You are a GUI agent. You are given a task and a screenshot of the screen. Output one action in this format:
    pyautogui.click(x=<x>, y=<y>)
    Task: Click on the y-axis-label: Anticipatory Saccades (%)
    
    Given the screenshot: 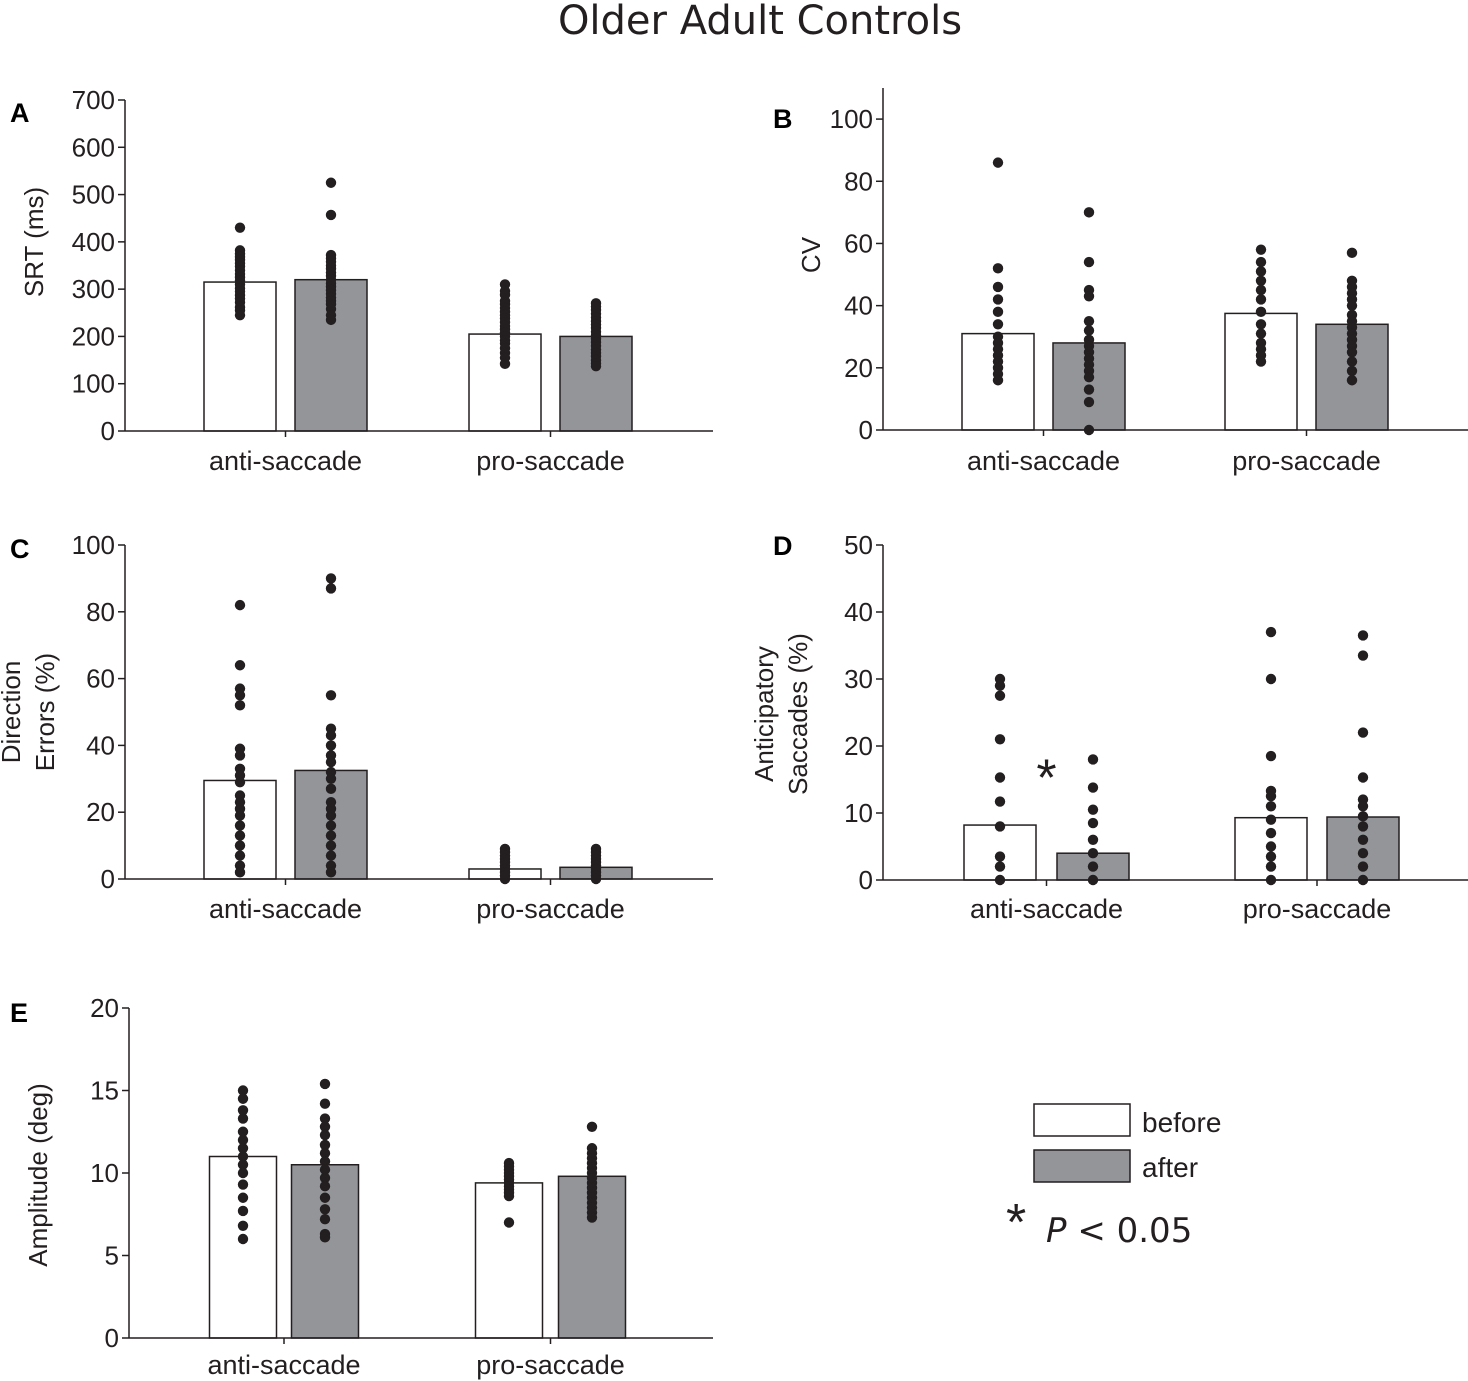 What is the action you would take?
    pyautogui.click(x=781, y=714)
    